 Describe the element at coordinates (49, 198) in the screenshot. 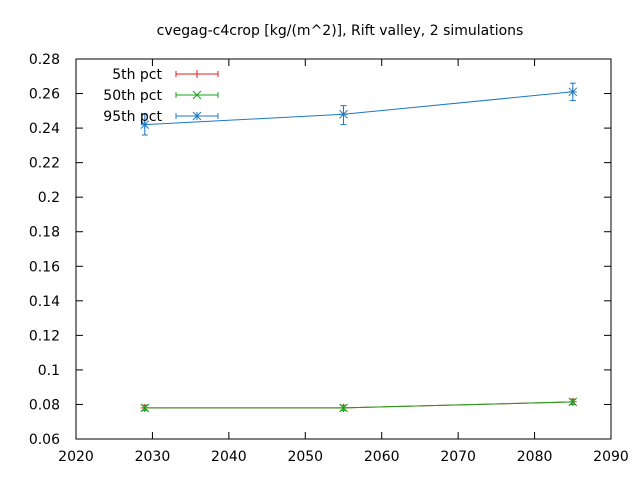

I see `y-tick-label: 0.2` at that location.